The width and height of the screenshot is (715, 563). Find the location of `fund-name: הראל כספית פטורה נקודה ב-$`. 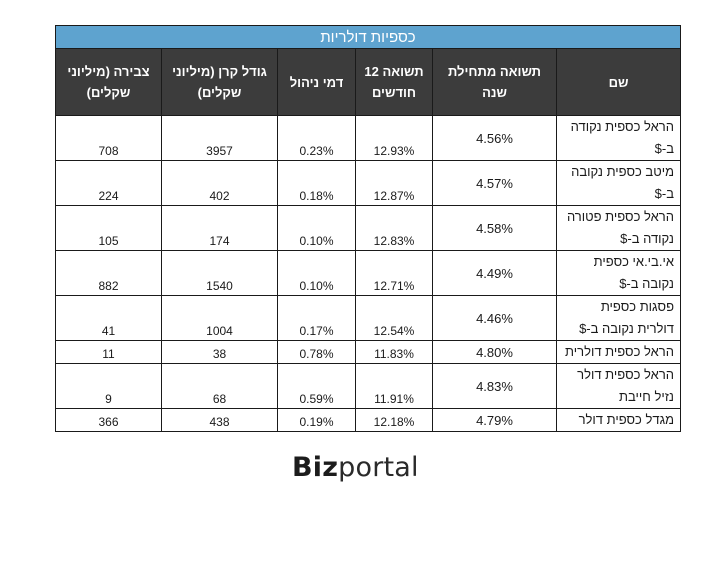

fund-name: הראל כספית פטורה נקודה ב-$ is located at coordinates (618, 228).